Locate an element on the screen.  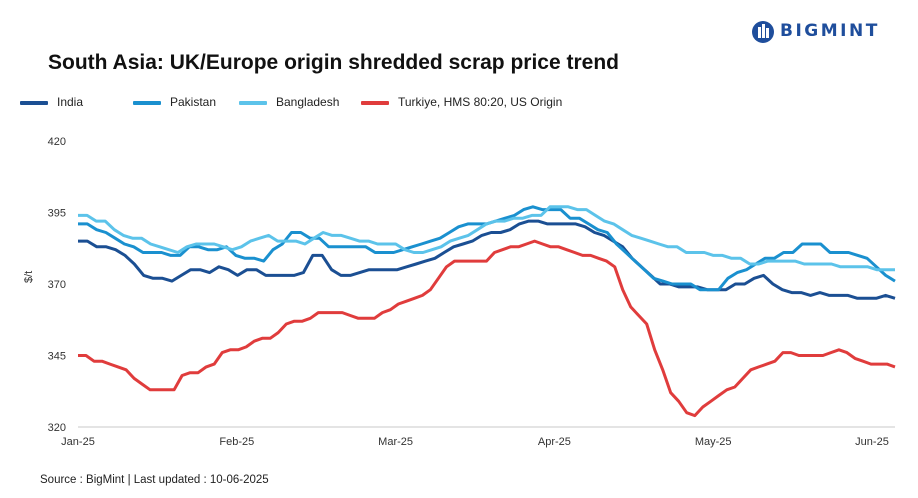
y-tick-label: 420 is located at coordinates (57, 142).